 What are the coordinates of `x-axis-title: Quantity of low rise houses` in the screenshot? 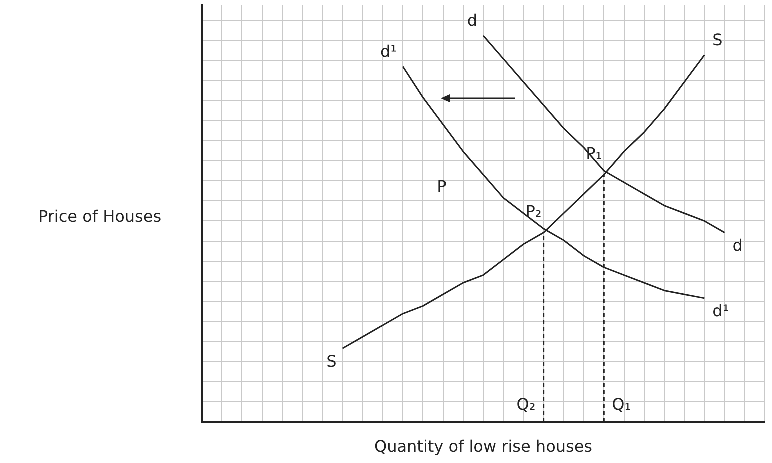 It's located at (483, 446).